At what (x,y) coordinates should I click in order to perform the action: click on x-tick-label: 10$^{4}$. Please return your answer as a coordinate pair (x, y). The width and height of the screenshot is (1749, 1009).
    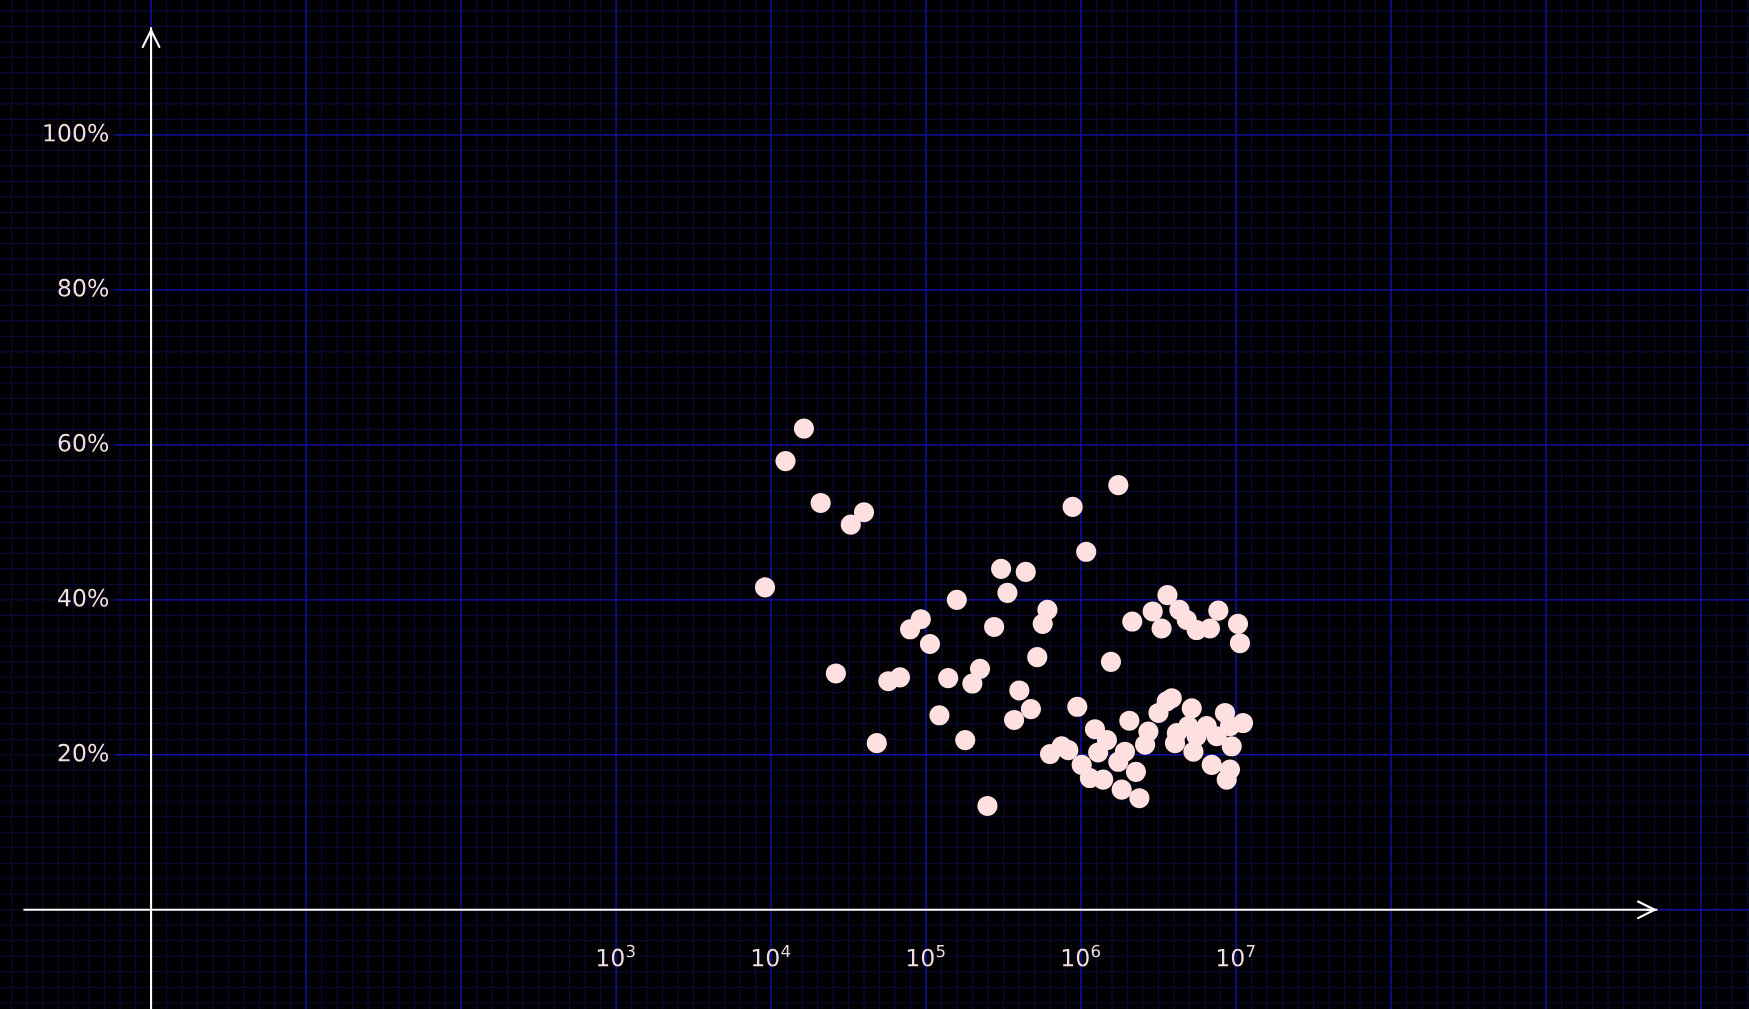
    Looking at the image, I should click on (771, 956).